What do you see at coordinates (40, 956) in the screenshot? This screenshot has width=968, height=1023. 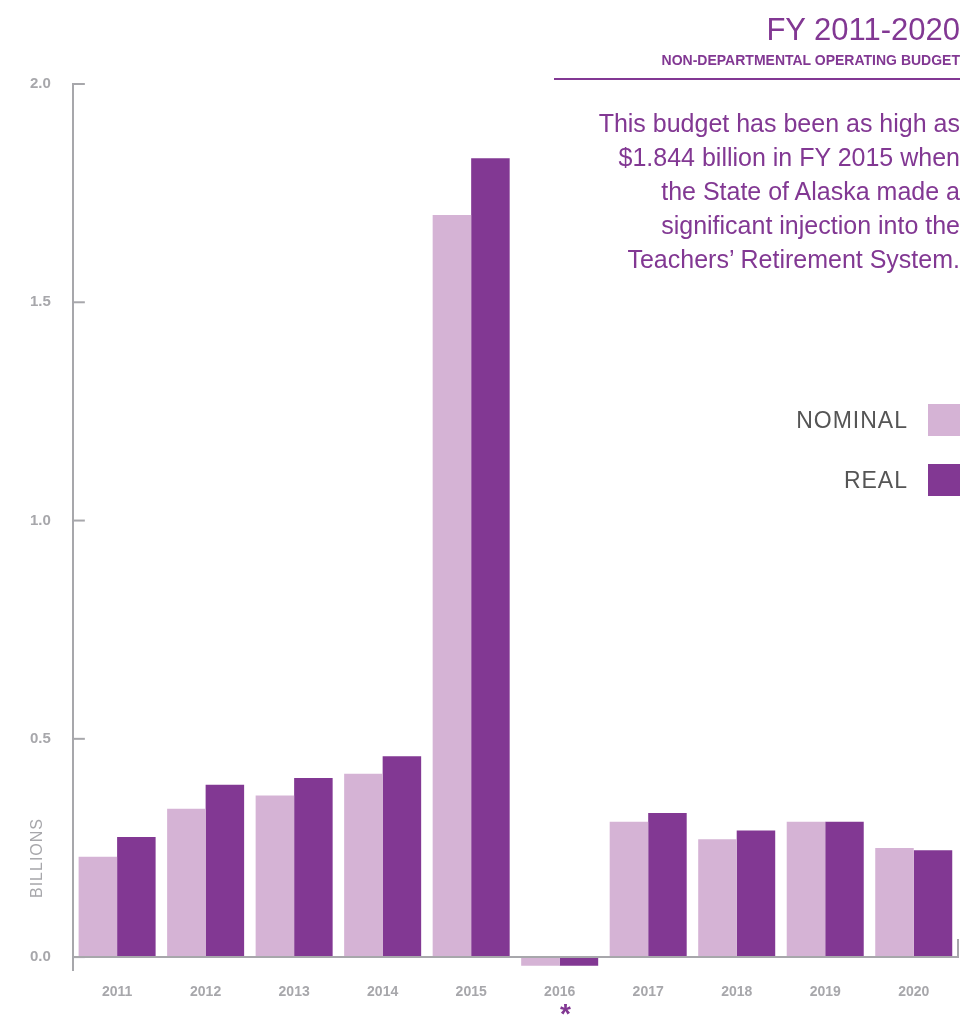 I see `y-tick-label: 0.0` at bounding box center [40, 956].